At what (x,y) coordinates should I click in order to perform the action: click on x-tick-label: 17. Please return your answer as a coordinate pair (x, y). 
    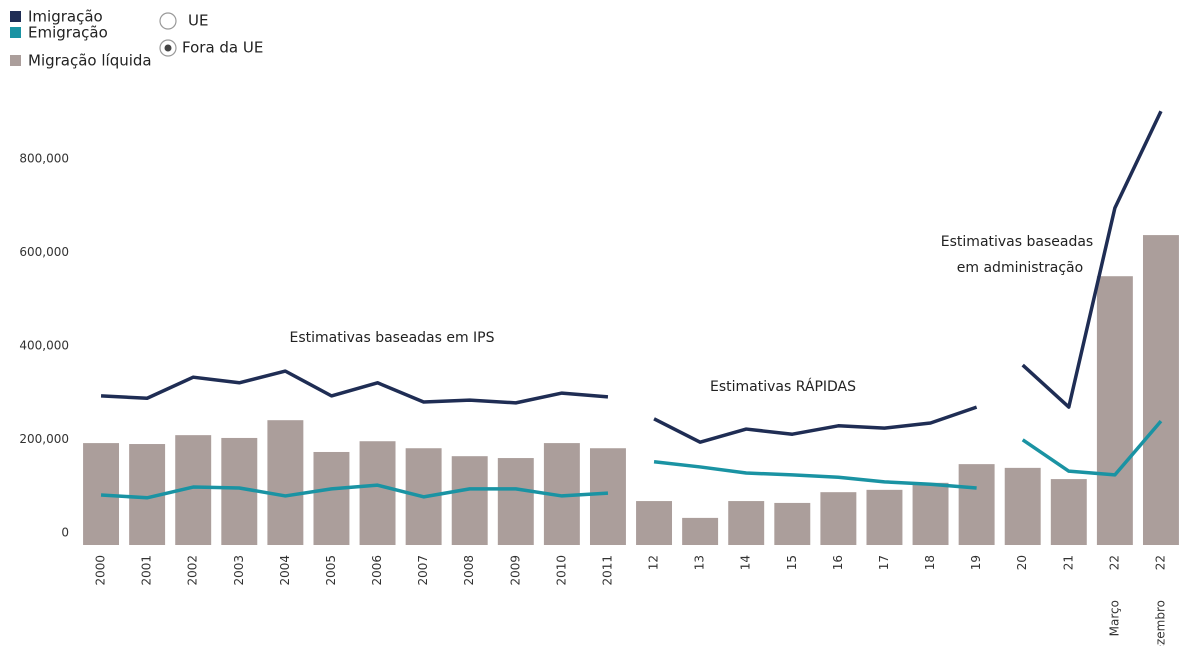
    Looking at the image, I should click on (884, 562).